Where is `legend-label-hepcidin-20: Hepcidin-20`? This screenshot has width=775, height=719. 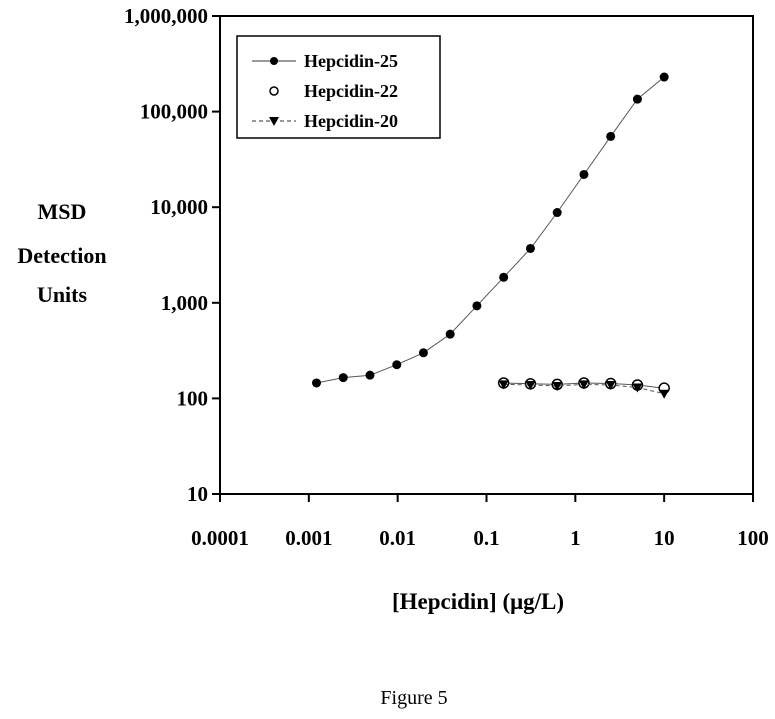 legend-label-hepcidin-20: Hepcidin-20 is located at coordinates (351, 121).